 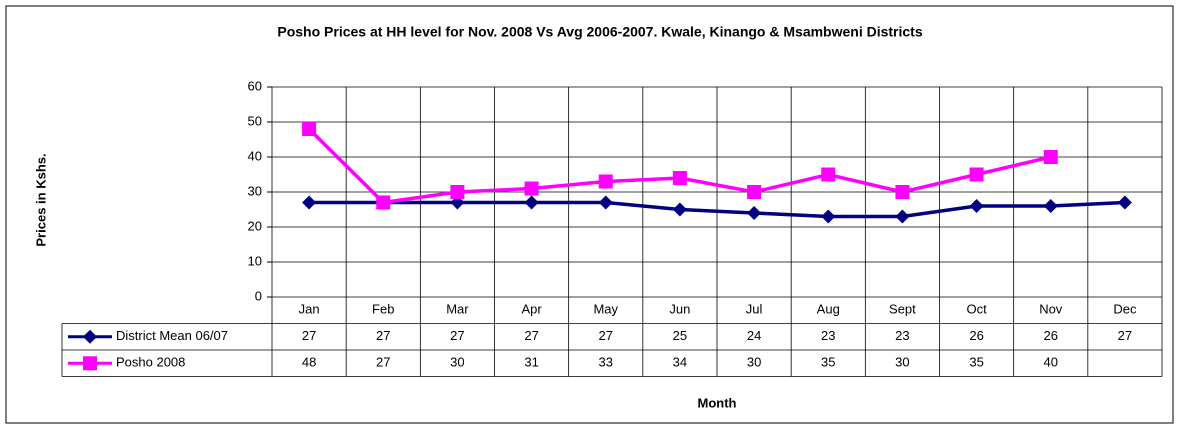 What do you see at coordinates (606, 362) in the screenshot?
I see `table-value: 33` at bounding box center [606, 362].